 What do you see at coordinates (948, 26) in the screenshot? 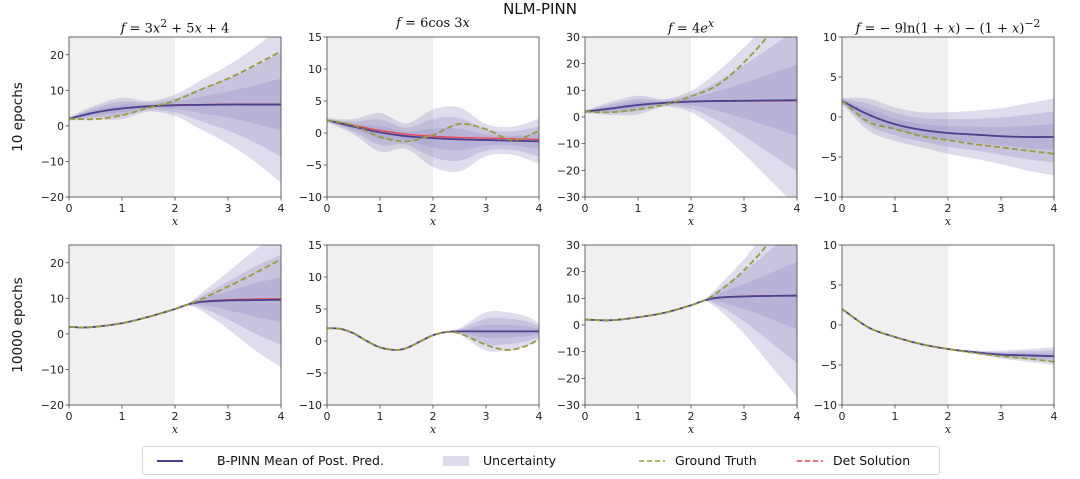
I see `subplot-title: f = − 9ln(1 + x) − (1 + x)−2` at bounding box center [948, 26].